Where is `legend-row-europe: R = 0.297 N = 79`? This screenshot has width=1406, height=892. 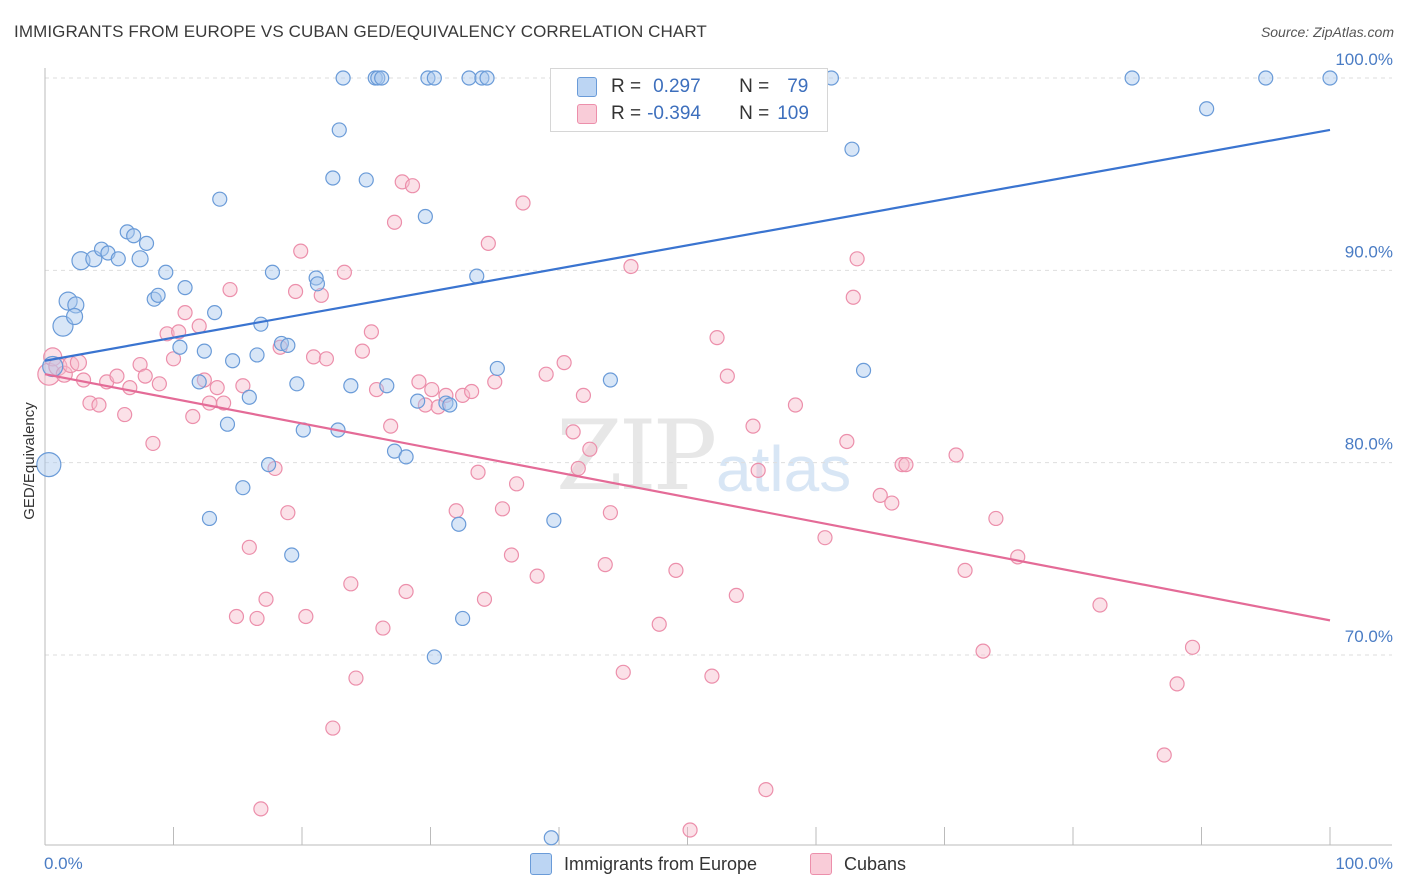
legend-row-europe: R = 0.297 N = 79 is located at coordinates (692, 87).